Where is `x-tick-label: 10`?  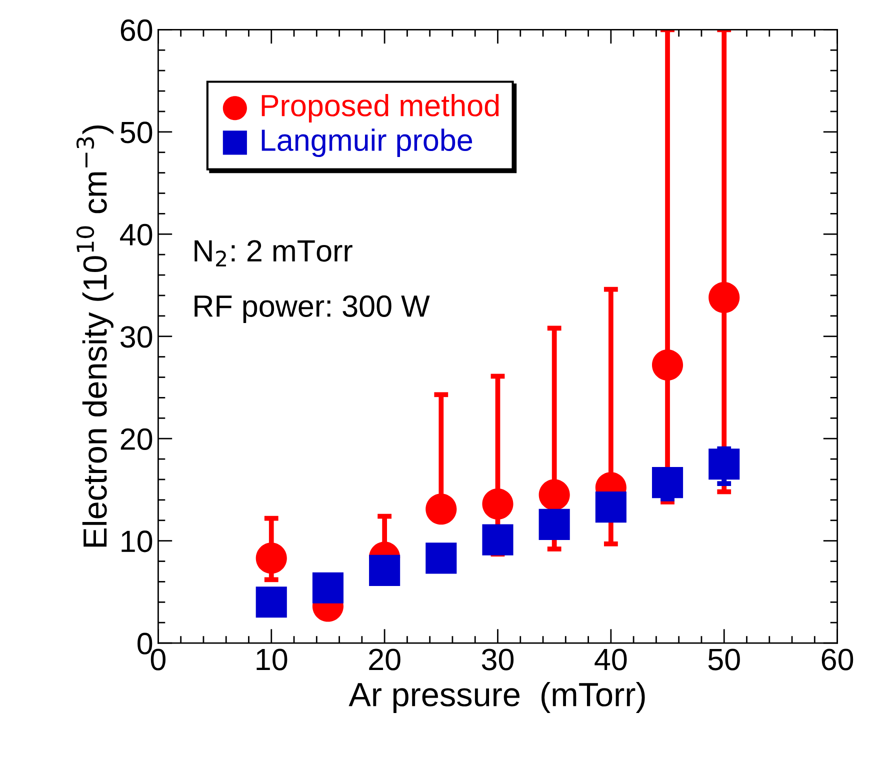
x-tick-label: 10 is located at coordinates (272, 659).